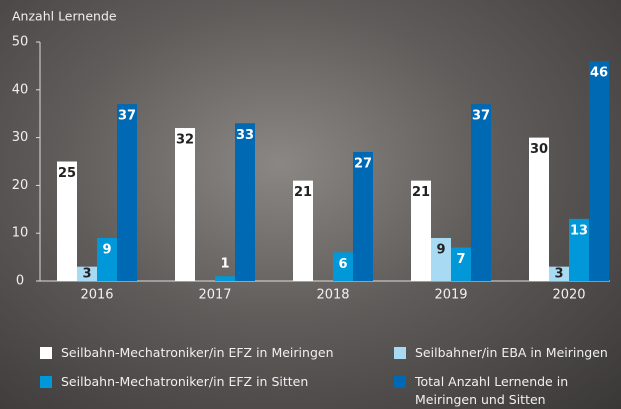 Image resolution: width=621 pixels, height=409 pixels. What do you see at coordinates (224, 264) in the screenshot?
I see `data-label: 1` at bounding box center [224, 264].